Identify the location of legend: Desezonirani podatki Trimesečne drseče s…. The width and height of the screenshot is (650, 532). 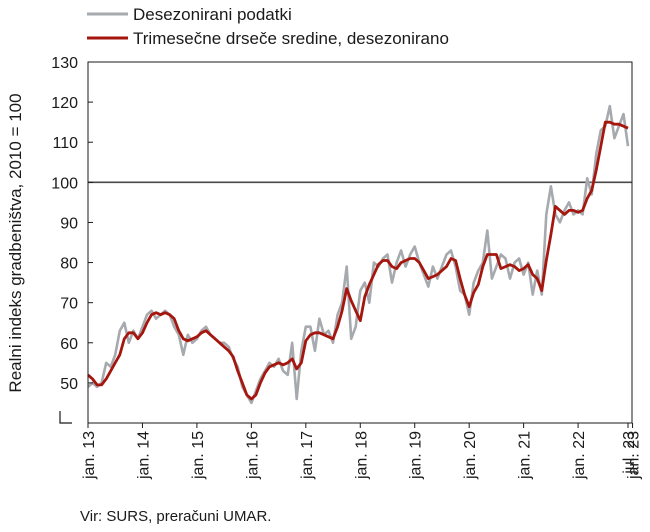
(268, 26).